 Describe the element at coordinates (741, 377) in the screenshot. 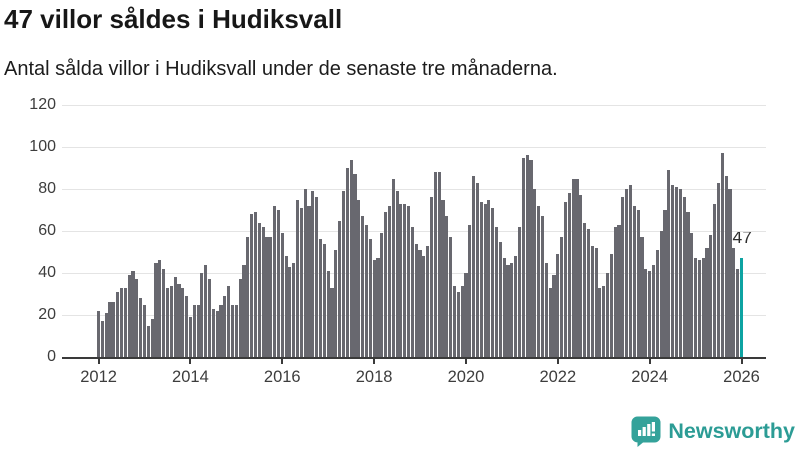

I see `x-axis-tick-label: 2026` at that location.